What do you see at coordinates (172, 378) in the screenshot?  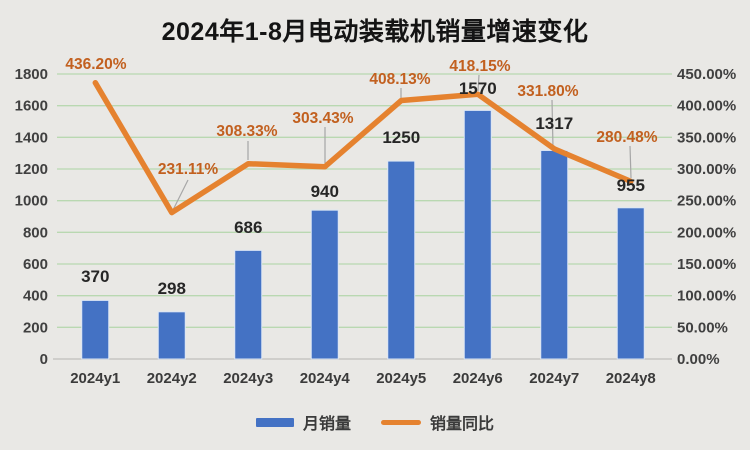 I see `x-axis-label: 2024y2` at bounding box center [172, 378].